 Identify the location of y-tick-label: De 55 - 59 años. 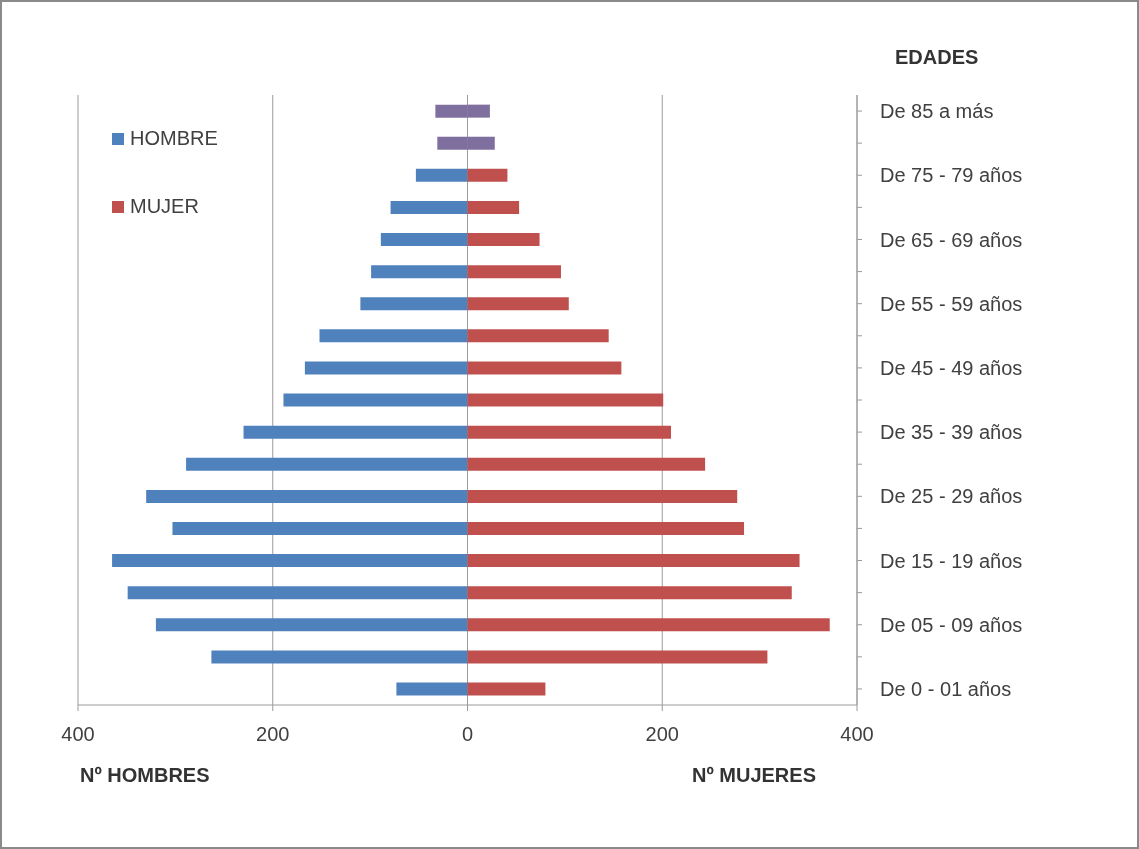
(951, 303).